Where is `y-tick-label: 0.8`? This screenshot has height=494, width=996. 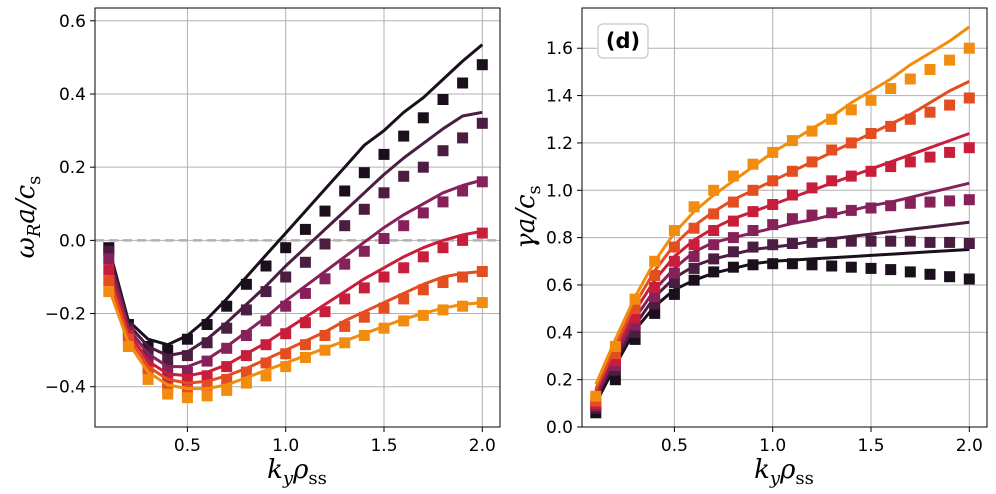 y-tick-label: 0.8 is located at coordinates (559, 239).